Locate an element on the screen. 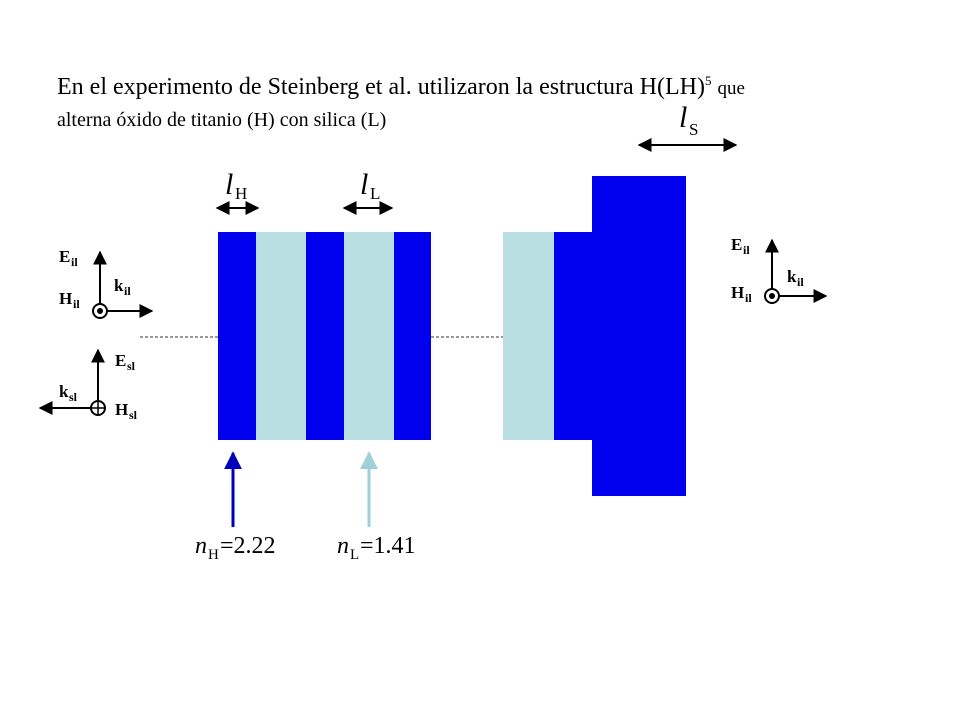  reflected-e-sub: sl is located at coordinates (131, 366).